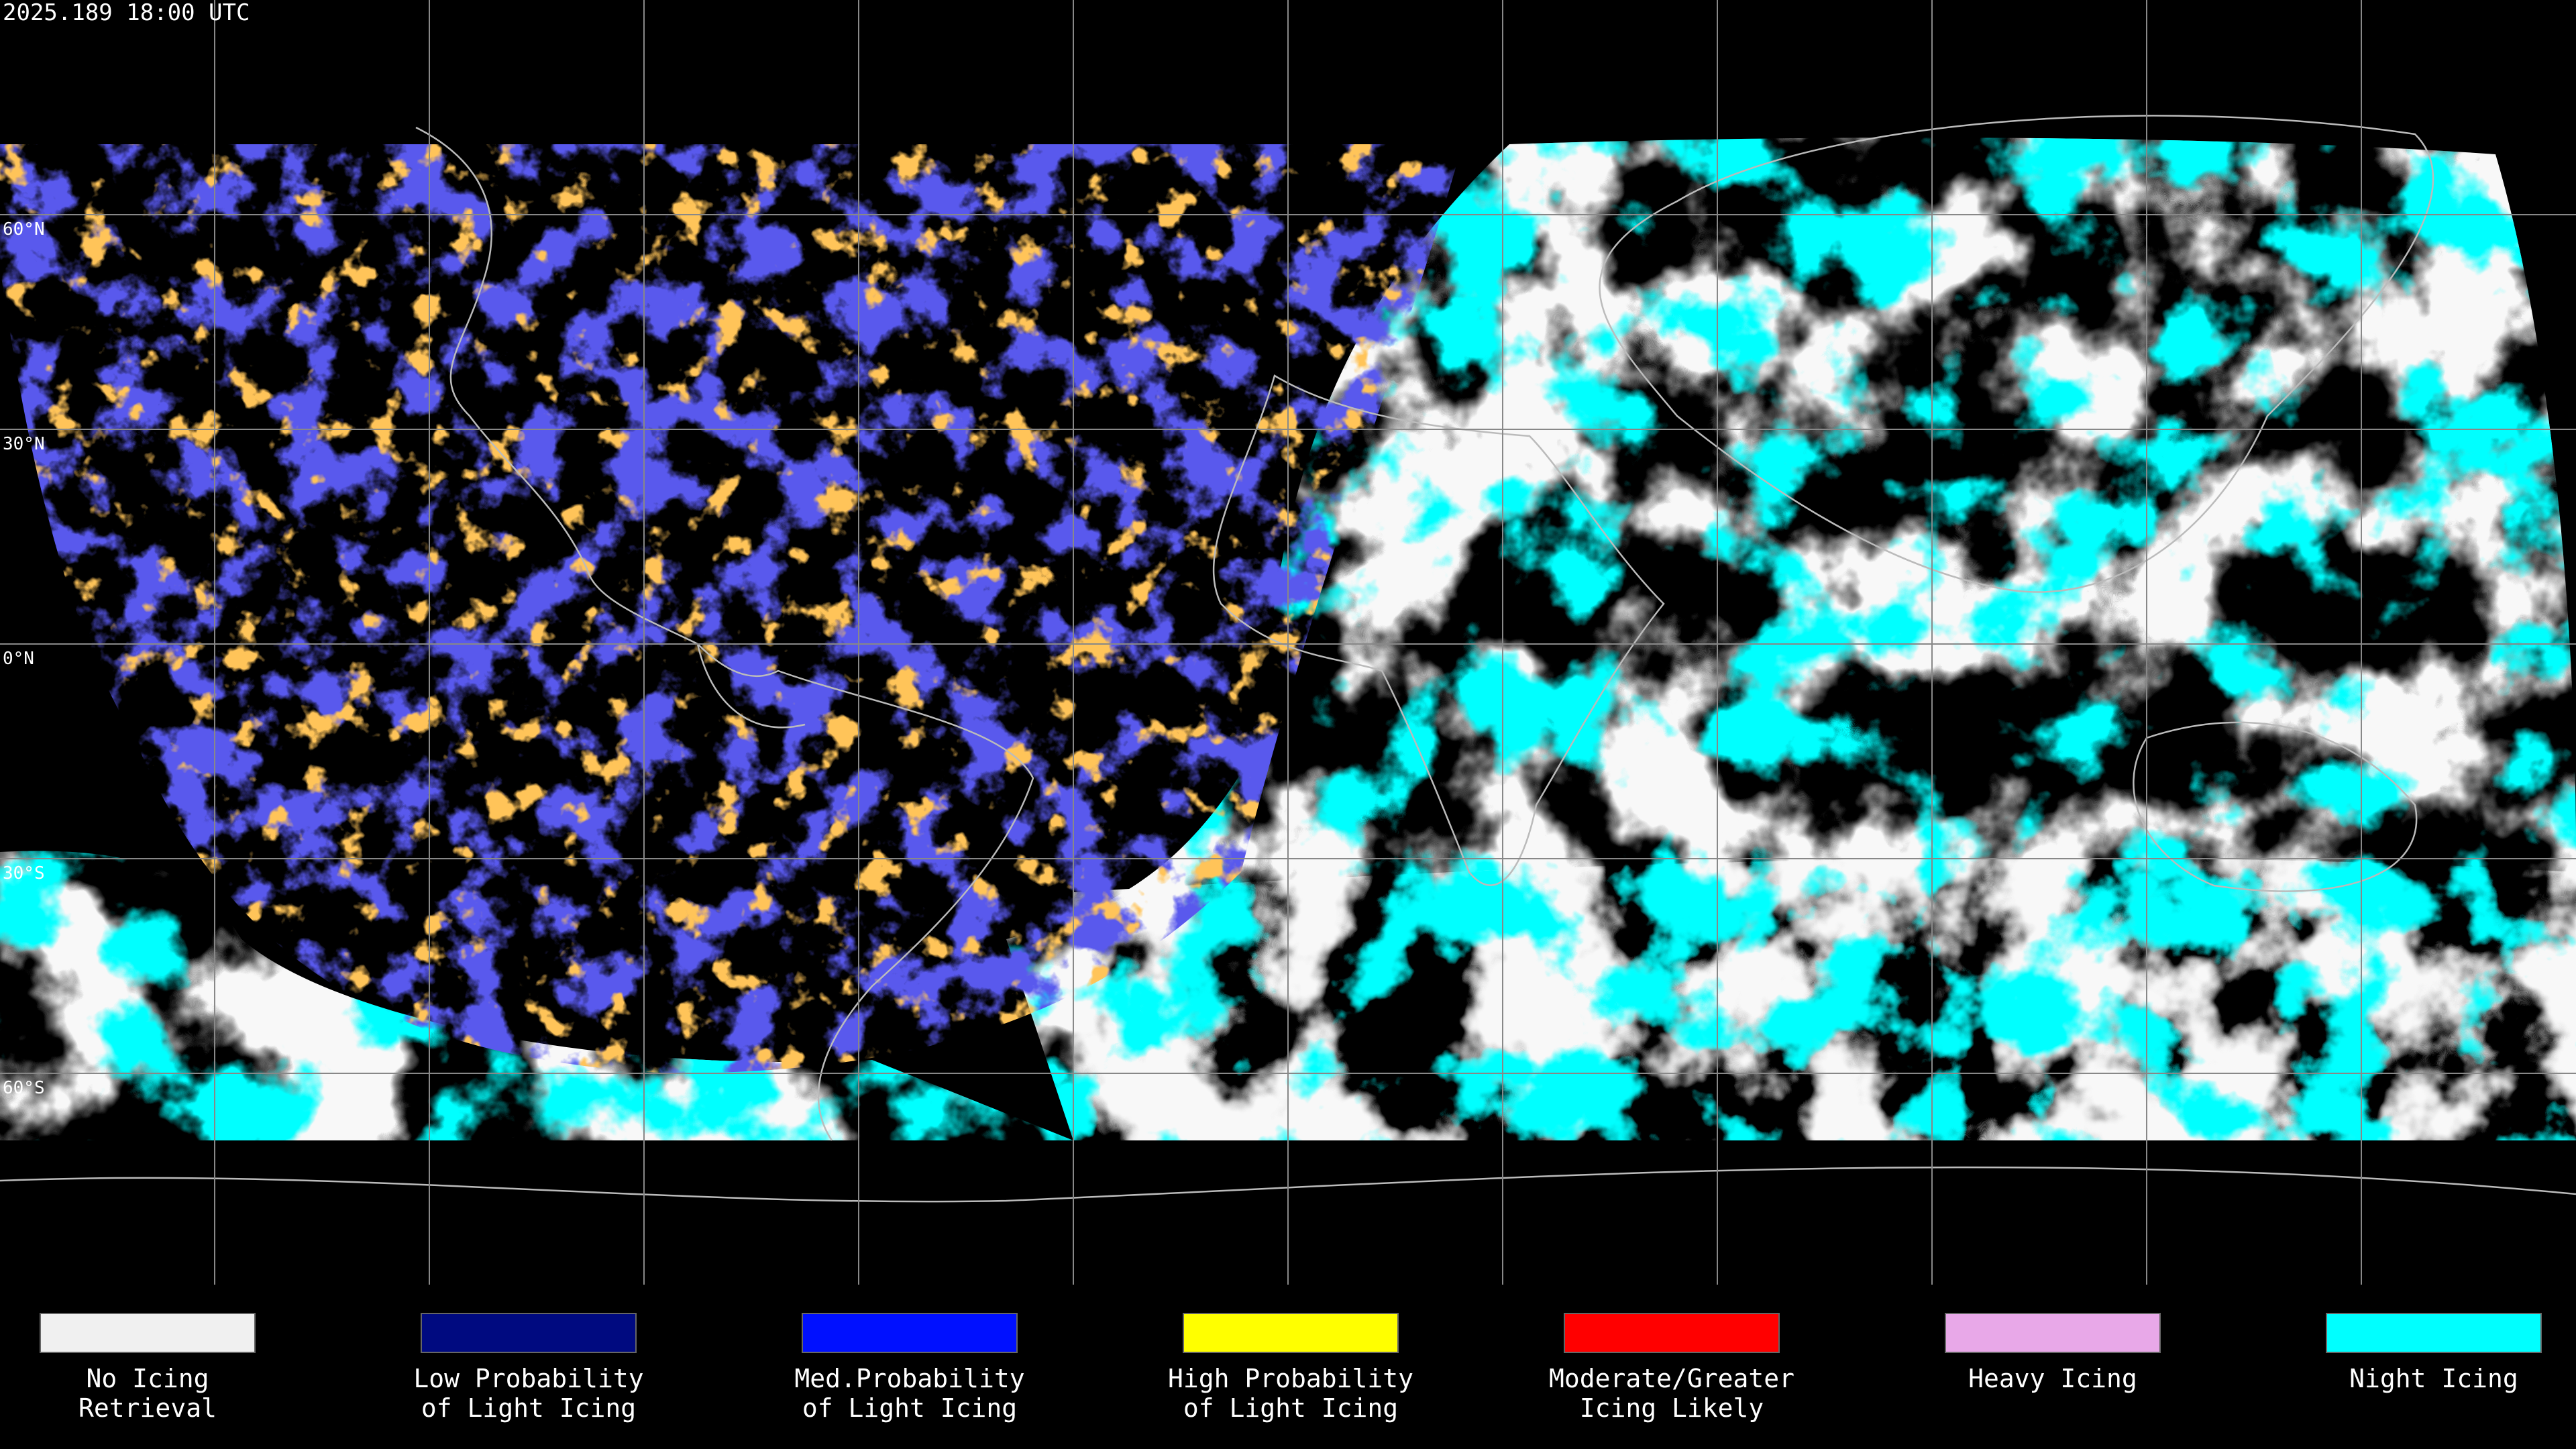 This screenshot has width=2576, height=1449. Describe the element at coordinates (1672, 1408) in the screenshot. I see `legend-label: Icing Likely` at that location.